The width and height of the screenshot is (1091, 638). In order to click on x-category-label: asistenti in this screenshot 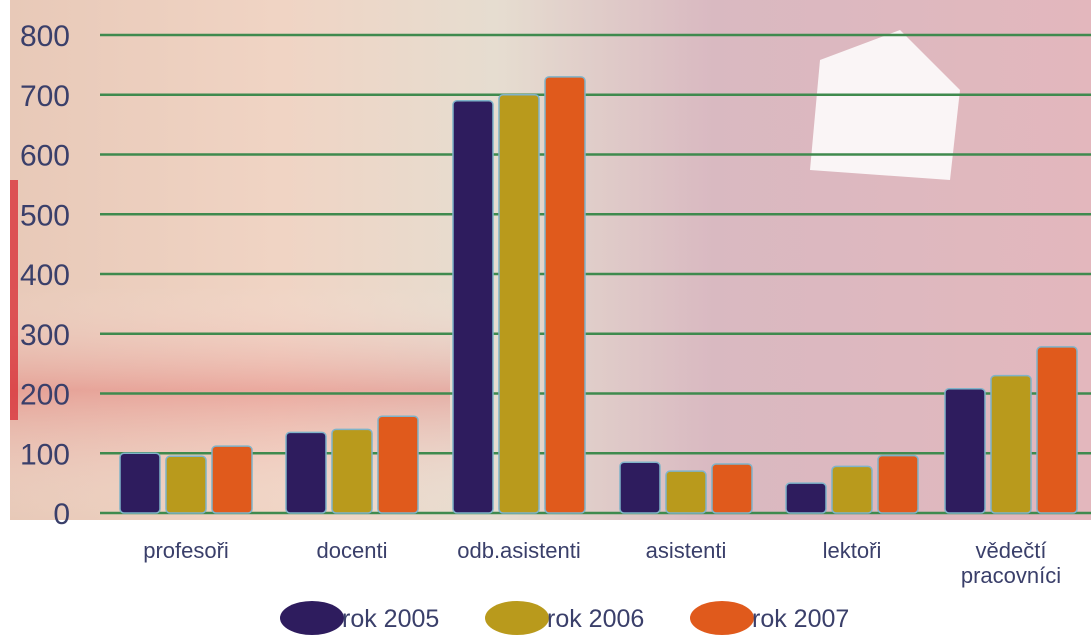, I will do `click(686, 550)`.